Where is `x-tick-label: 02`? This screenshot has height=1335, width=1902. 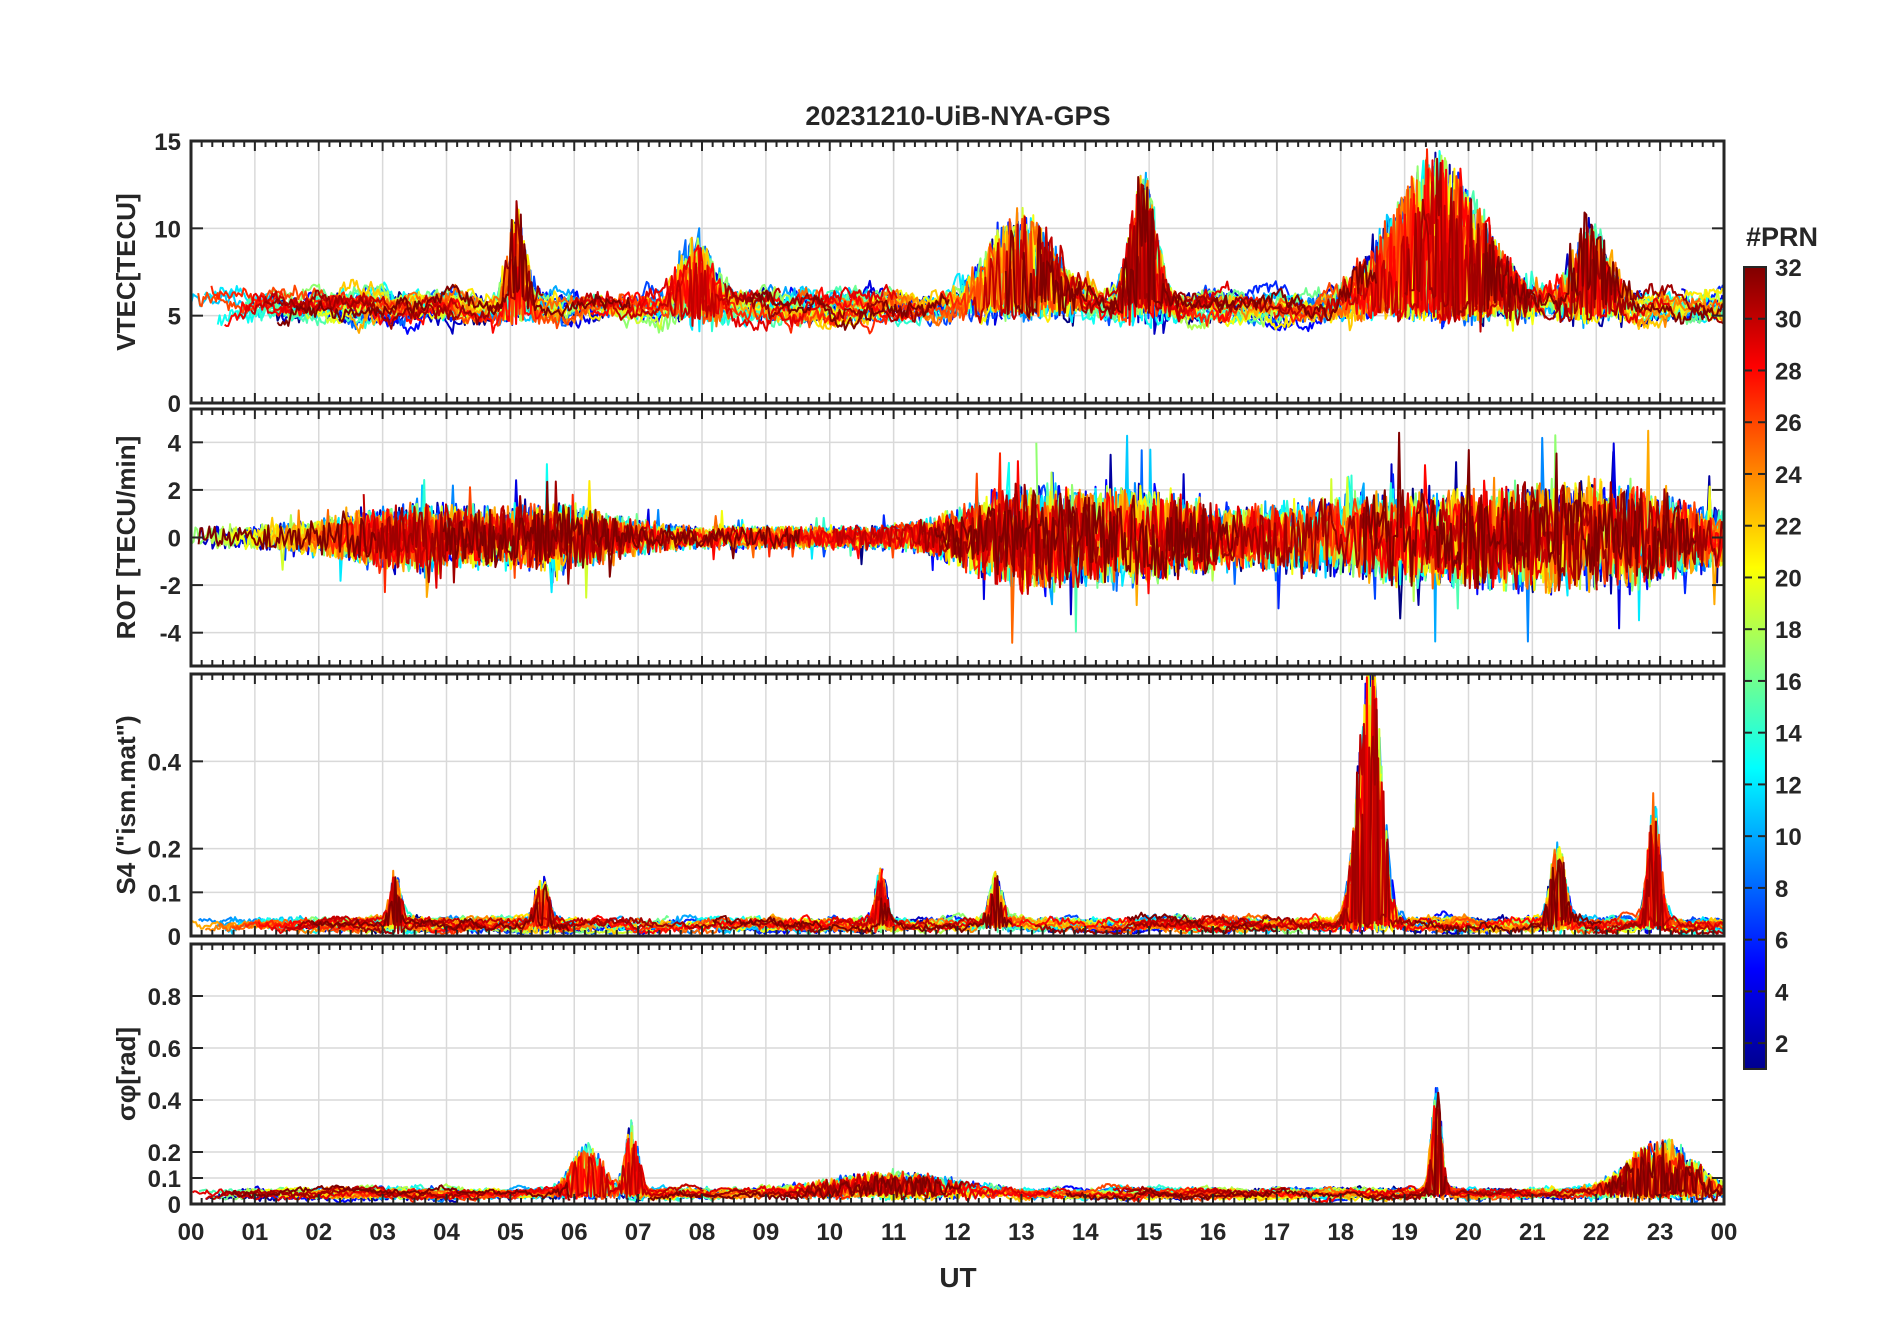 x-tick-label: 02 is located at coordinates (318, 1232).